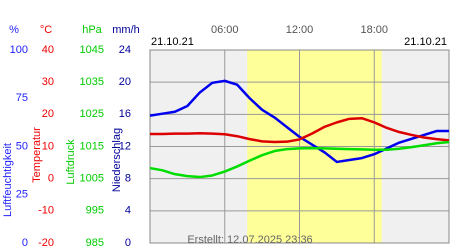 The width and height of the screenshot is (450, 250). I want to click on axis-title: Luftdruck, so click(71, 162).